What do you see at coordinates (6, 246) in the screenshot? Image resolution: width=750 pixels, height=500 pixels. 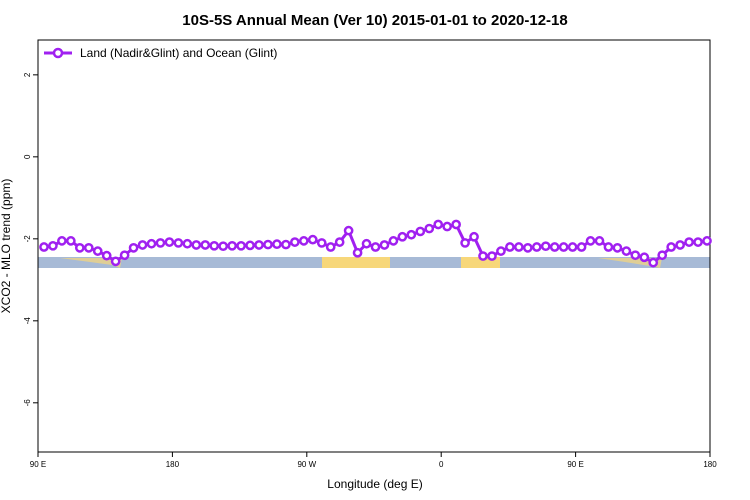 I see `y-axis-label: XCO2 - MLO trend (ppm)` at bounding box center [6, 246].